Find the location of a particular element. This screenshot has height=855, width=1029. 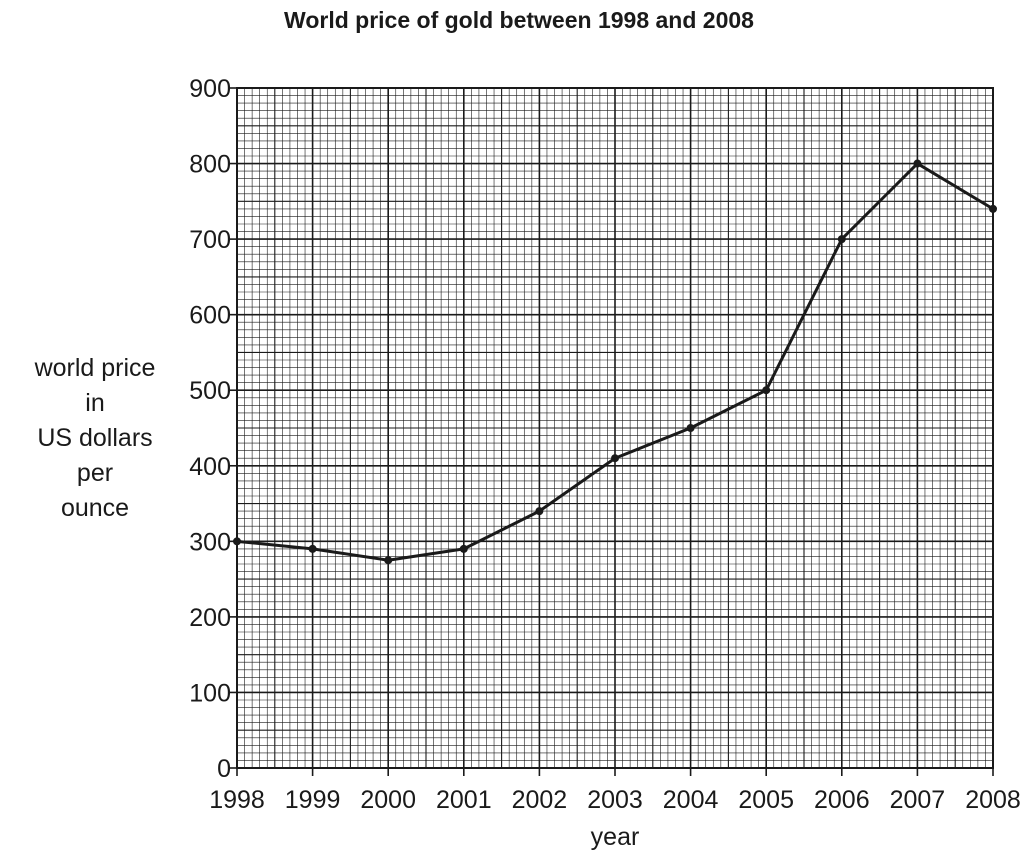

x-tick-label: 2001 is located at coordinates (464, 800).